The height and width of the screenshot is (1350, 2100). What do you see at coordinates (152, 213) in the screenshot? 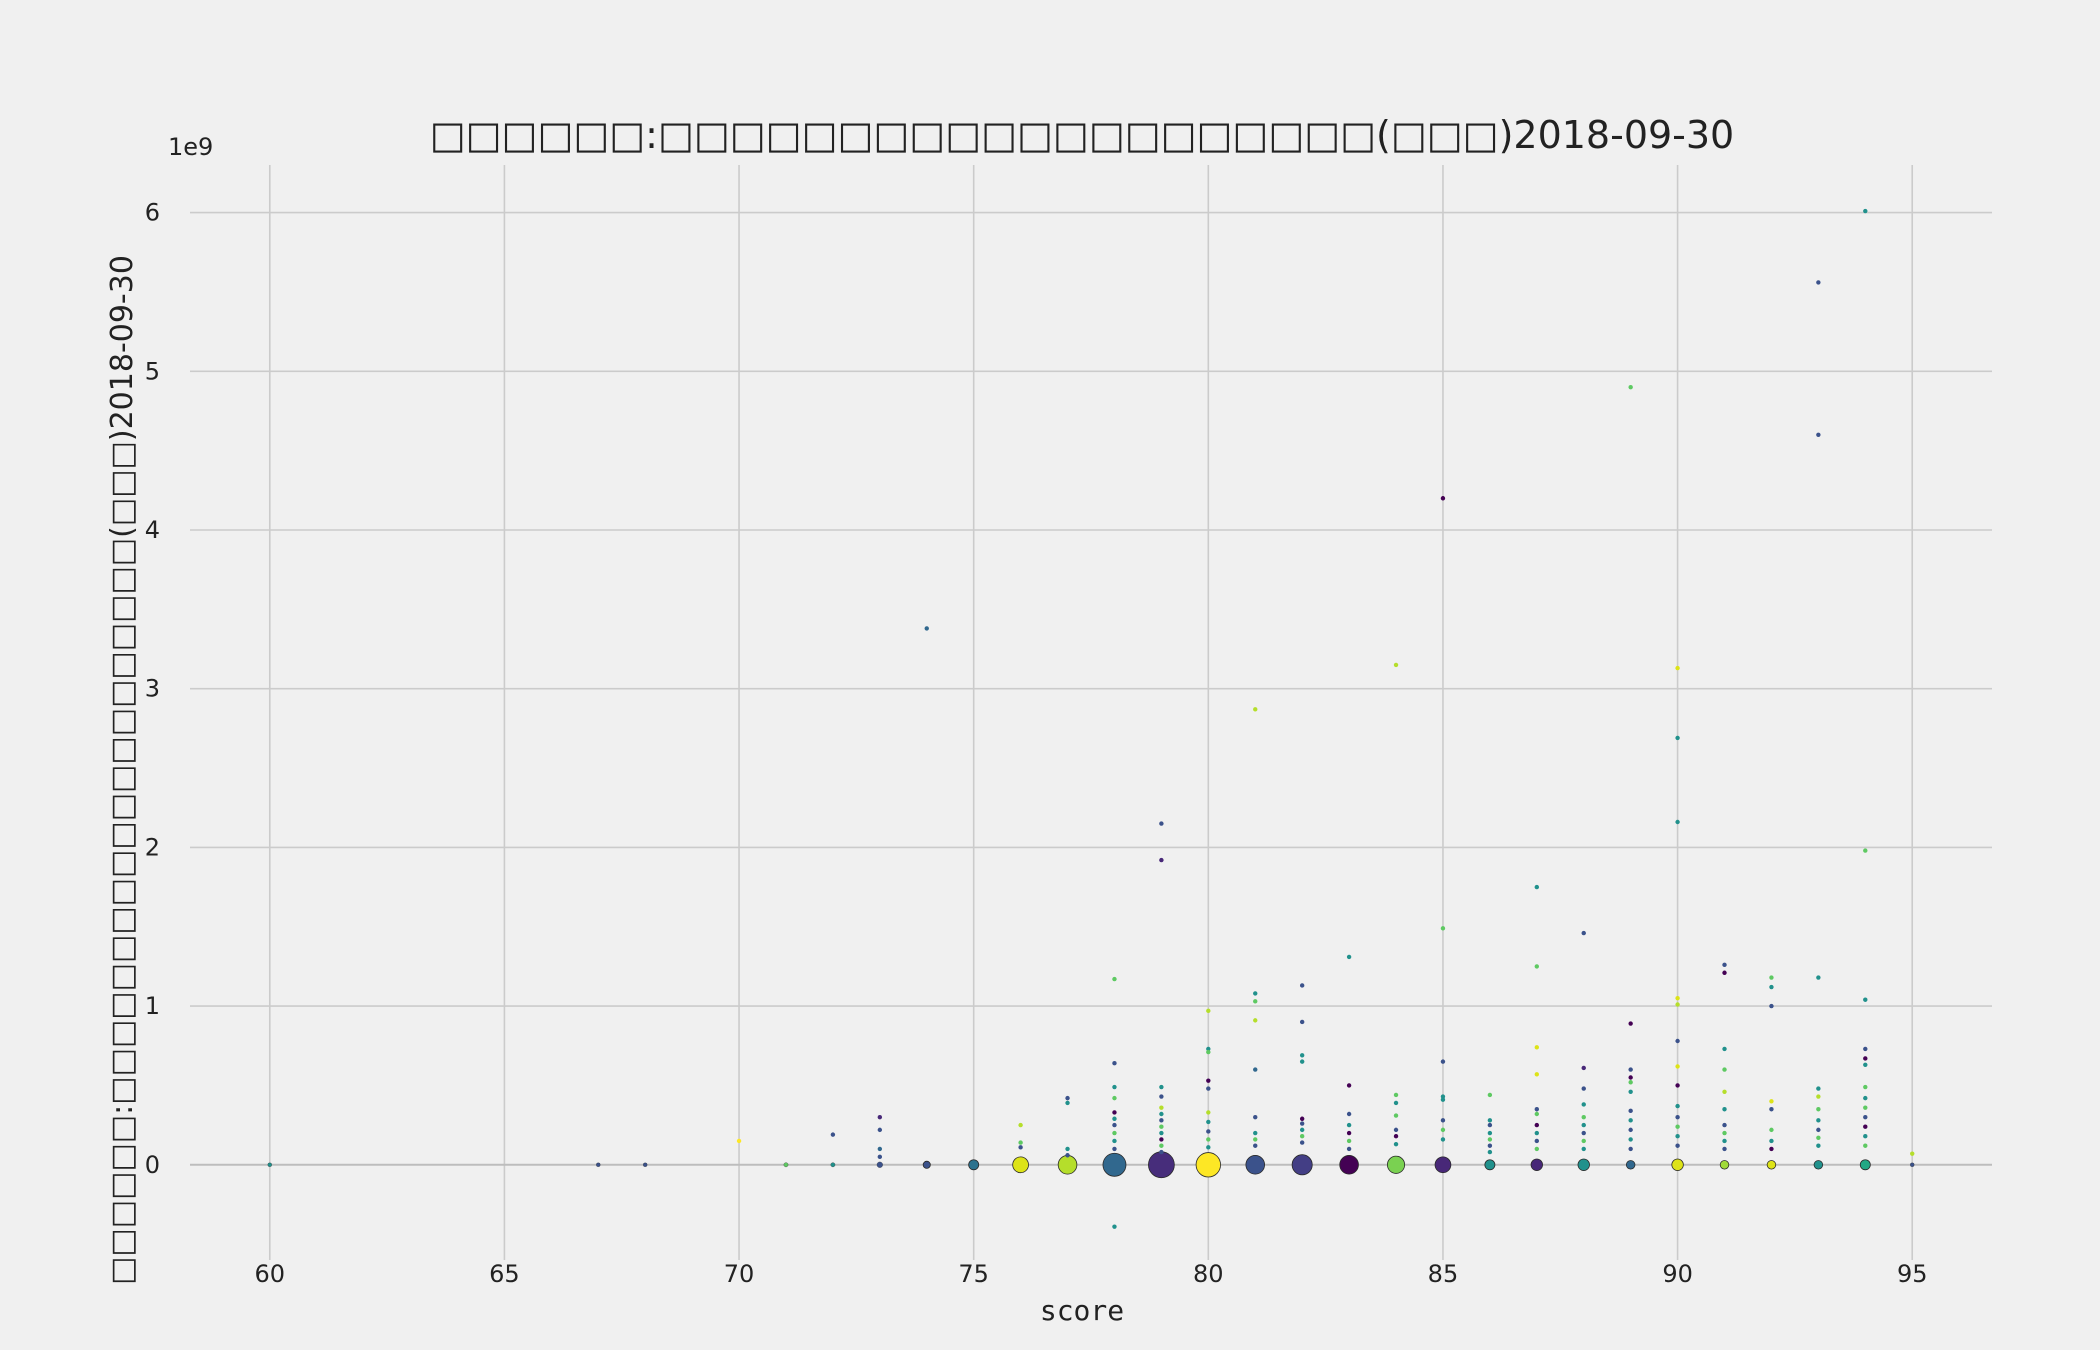
I see `y-tick-label: 6` at bounding box center [152, 213].